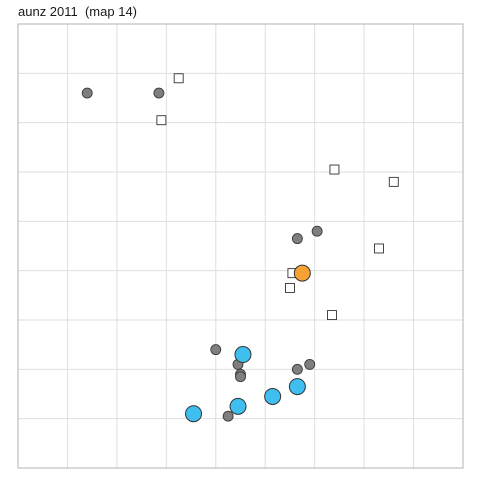 The height and width of the screenshot is (480, 480). What do you see at coordinates (77, 11) in the screenshot?
I see `chart-title: aunz 2011 (map 14)` at bounding box center [77, 11].